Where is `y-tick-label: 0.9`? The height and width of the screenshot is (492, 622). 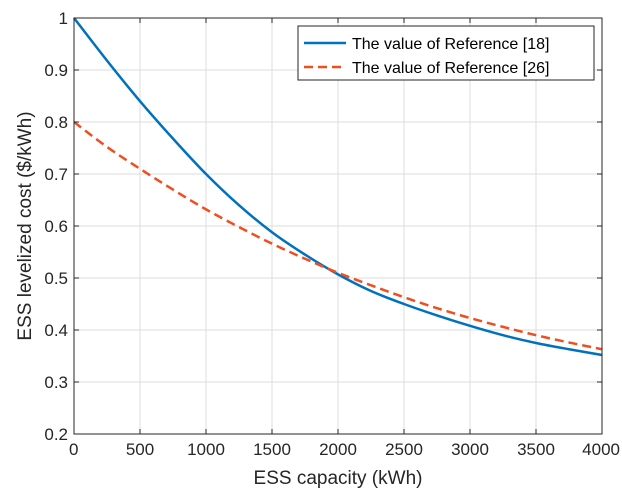
y-tick-label: 0.9 is located at coordinates (56, 70).